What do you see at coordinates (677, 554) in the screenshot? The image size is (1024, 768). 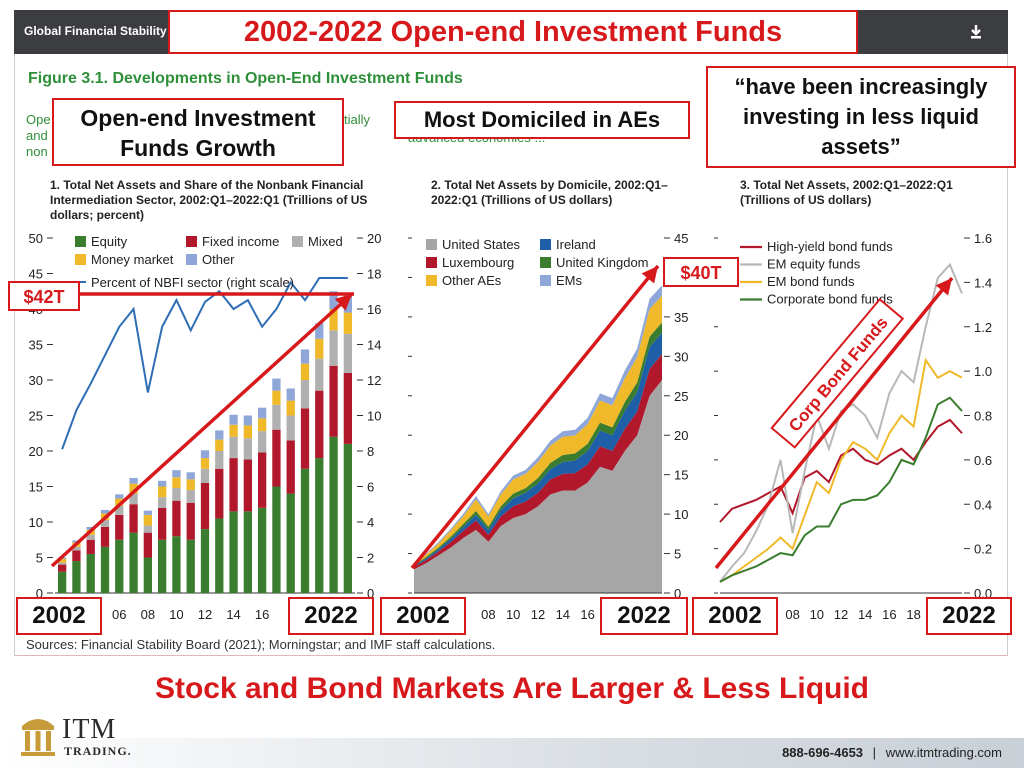 I see `panel2-y-tick-label: 5` at bounding box center [677, 554].